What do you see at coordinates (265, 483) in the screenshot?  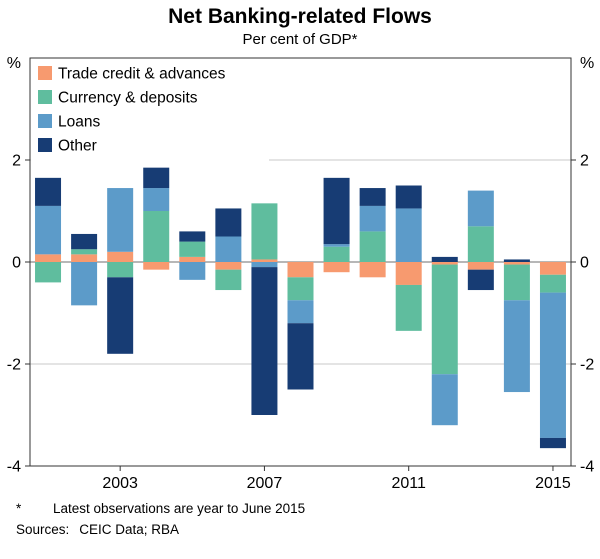 I see `x-axis-label: 2007` at bounding box center [265, 483].